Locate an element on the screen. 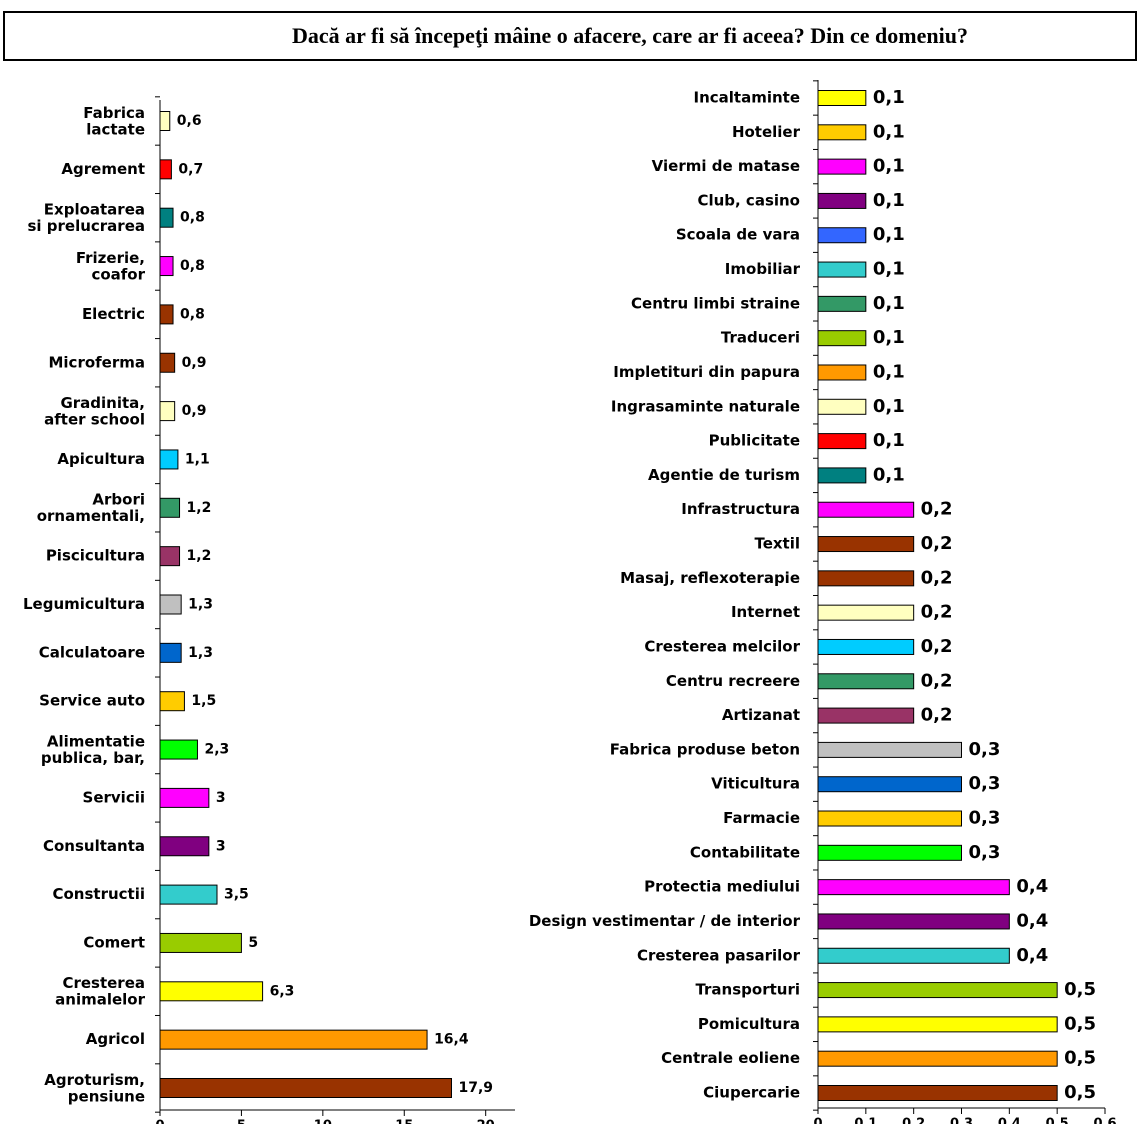 The image size is (1140, 1124). category-label: Infrastructura is located at coordinates (740, 509).